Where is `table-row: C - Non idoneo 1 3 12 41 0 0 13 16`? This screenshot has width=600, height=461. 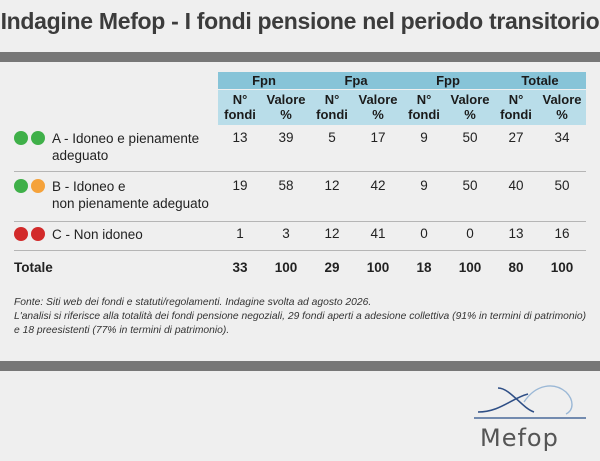 table-row: C - Non idoneo 1 3 12 41 0 0 13 16 is located at coordinates (300, 235).